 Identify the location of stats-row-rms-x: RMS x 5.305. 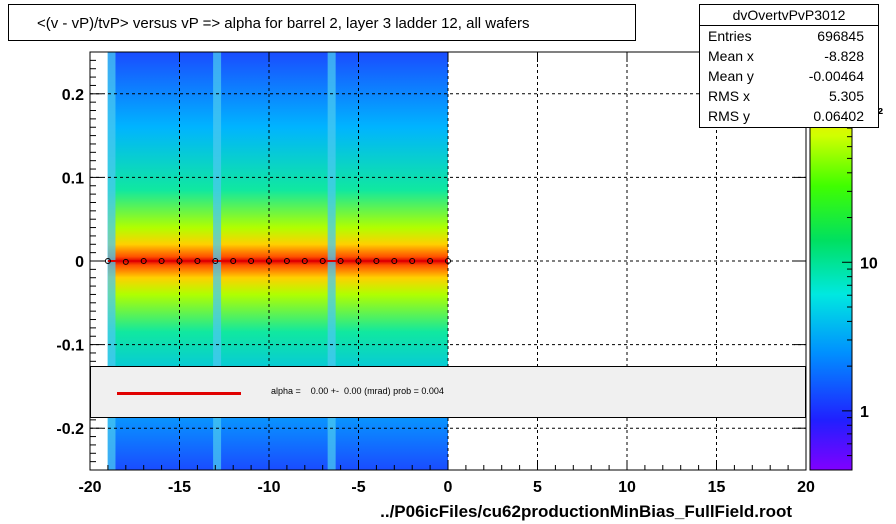
(786, 96).